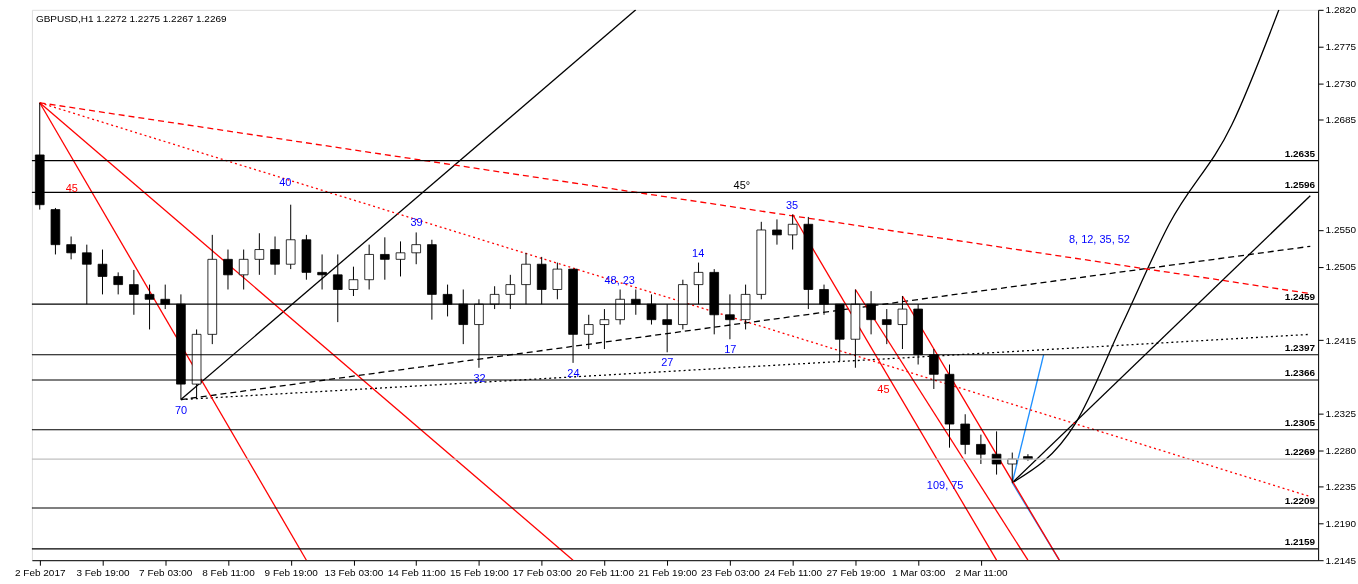 Image resolution: width=1358 pixels, height=584 pixels. Describe the element at coordinates (856, 572) in the screenshot. I see `x-tick-label: 27 Feb 19:00` at that location.